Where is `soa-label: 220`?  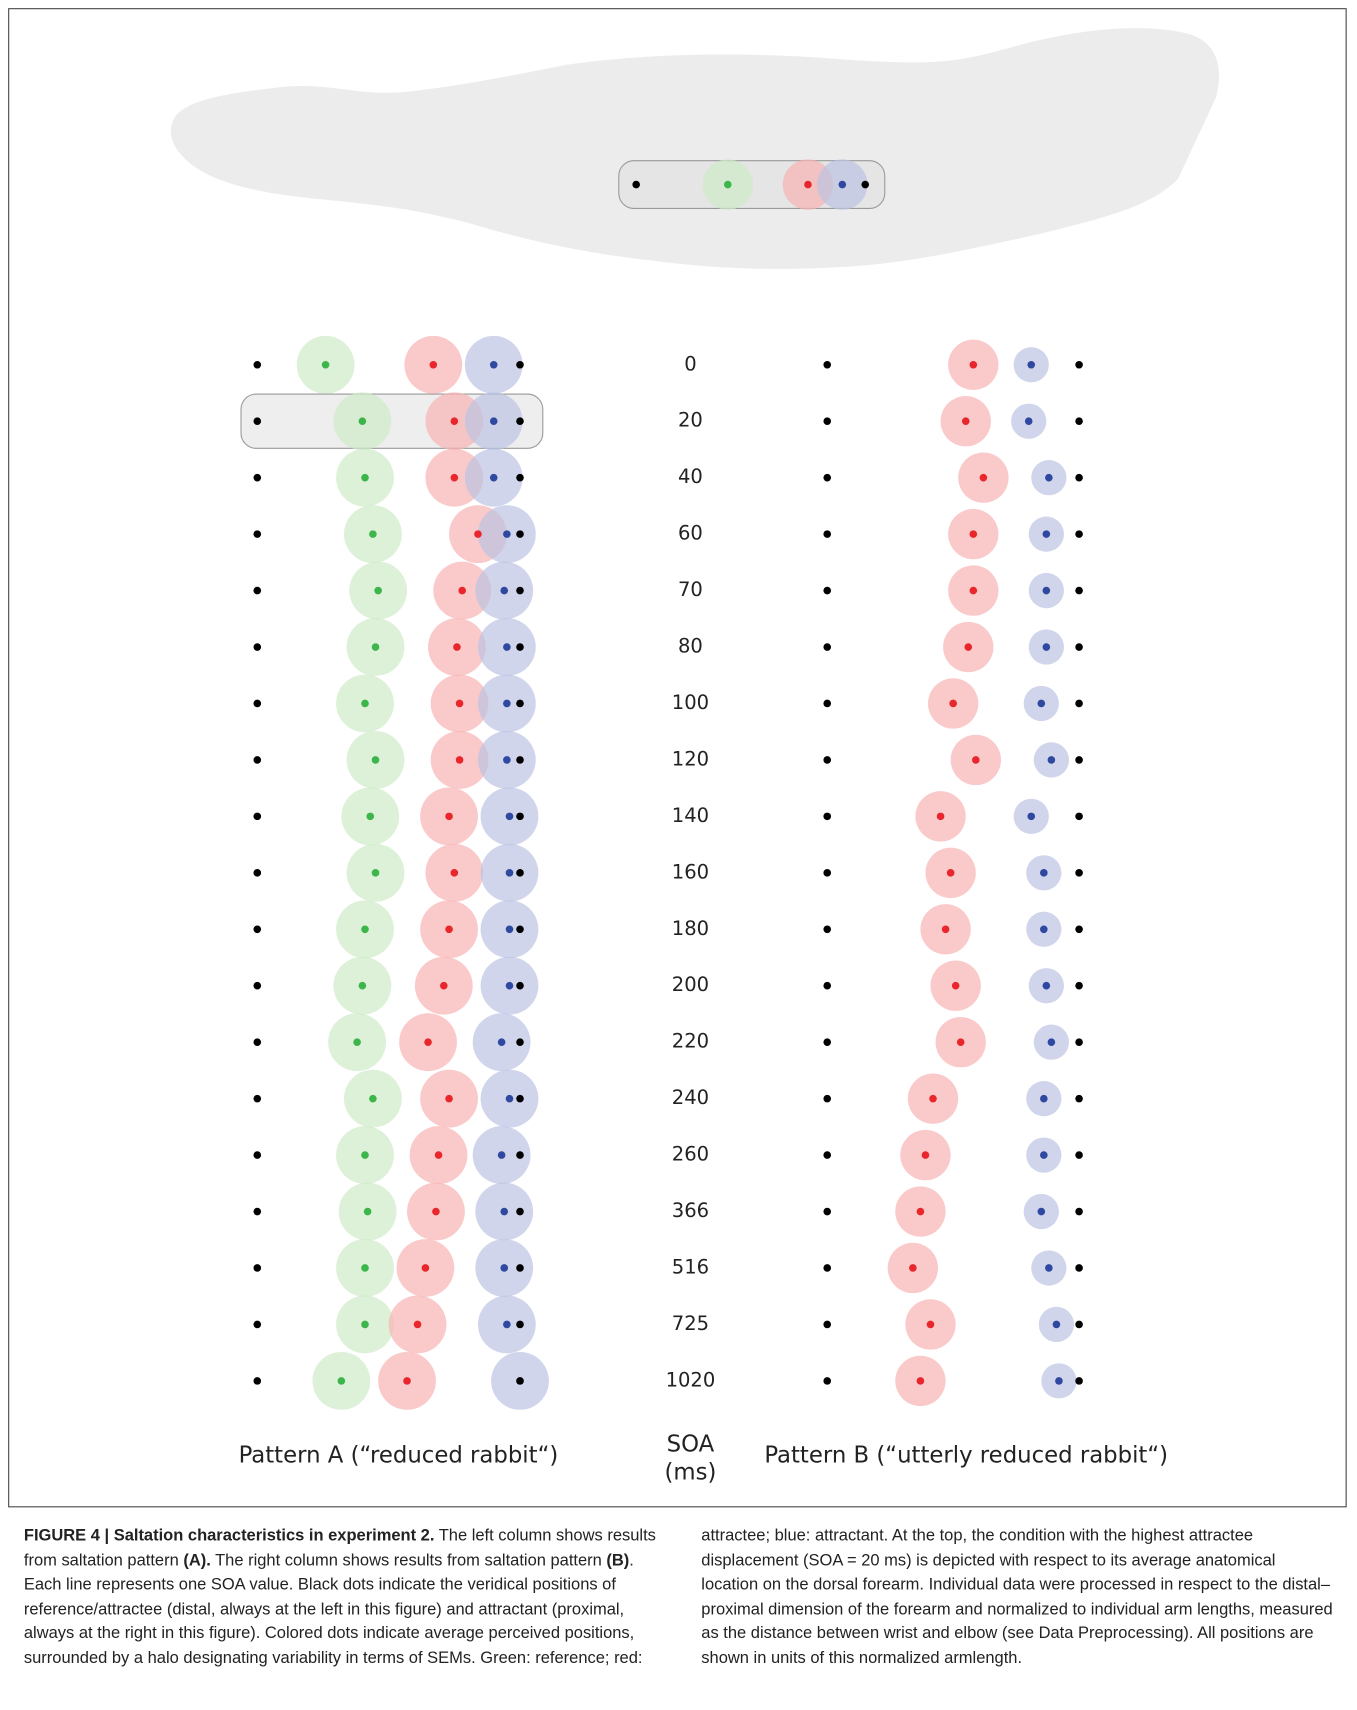
soa-label: 220 is located at coordinates (690, 1041).